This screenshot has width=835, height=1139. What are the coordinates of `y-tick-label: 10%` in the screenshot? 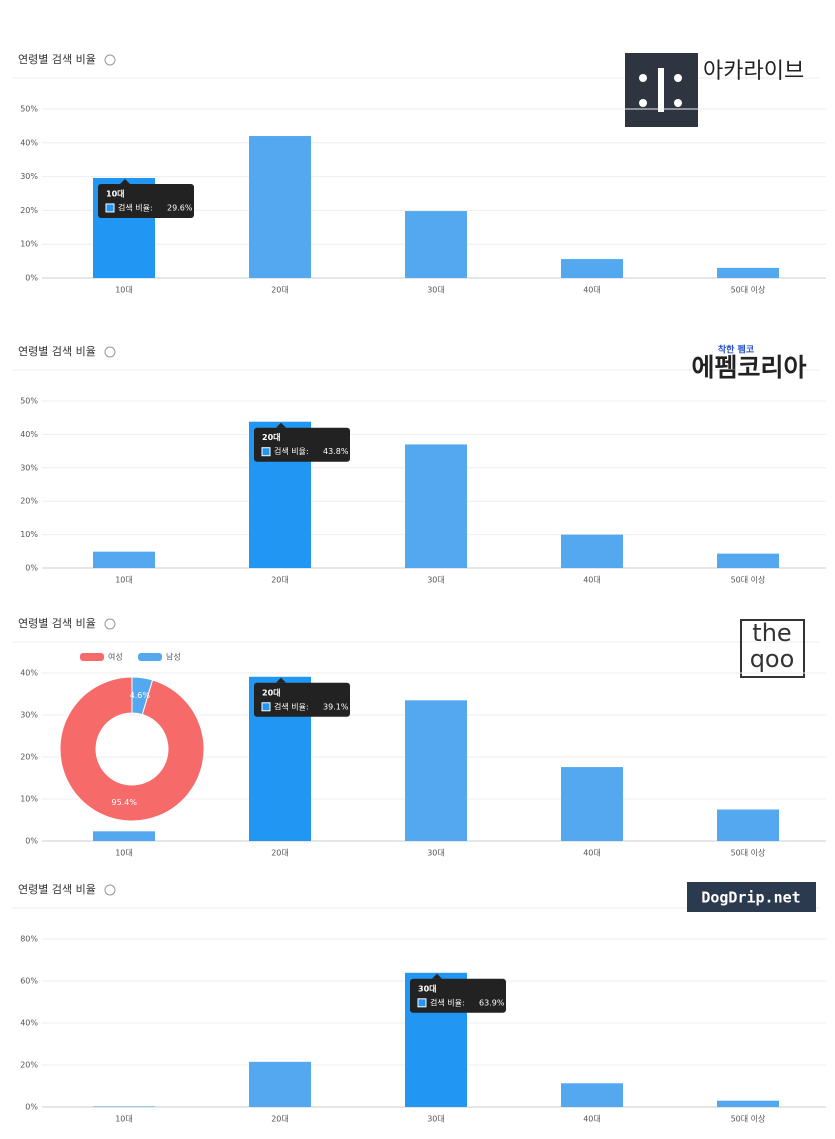 It's located at (29, 799).